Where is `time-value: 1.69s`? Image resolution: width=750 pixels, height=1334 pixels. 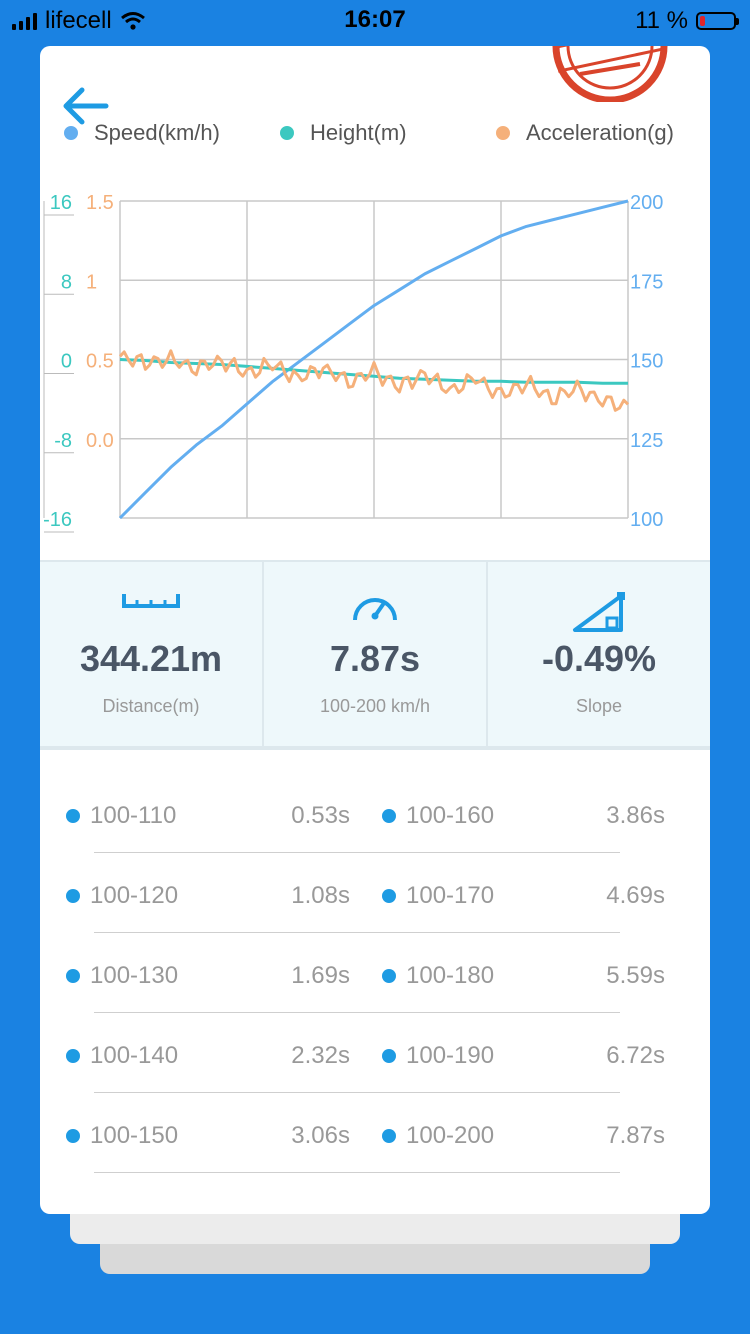
time-value: 1.69s is located at coordinates (320, 975).